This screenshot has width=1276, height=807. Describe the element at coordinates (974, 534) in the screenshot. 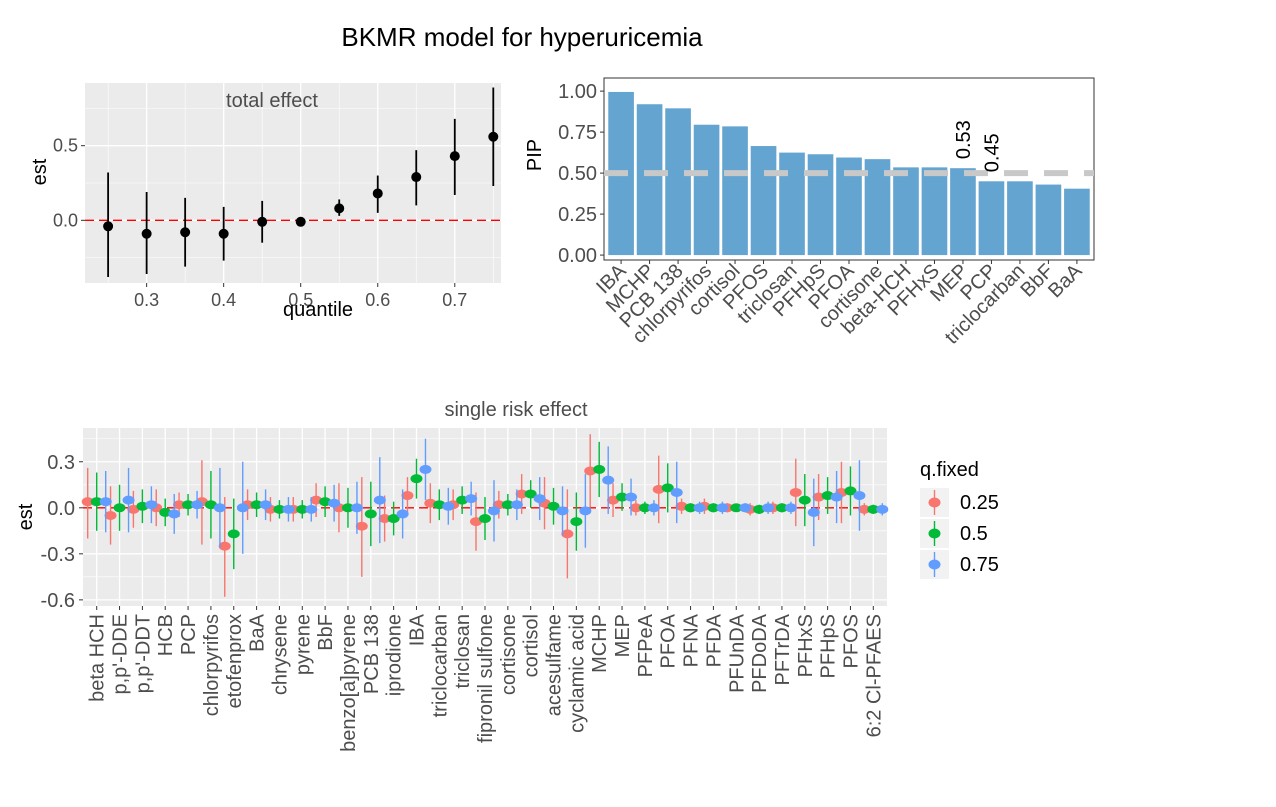

I see `legend-label: 0.5` at that location.